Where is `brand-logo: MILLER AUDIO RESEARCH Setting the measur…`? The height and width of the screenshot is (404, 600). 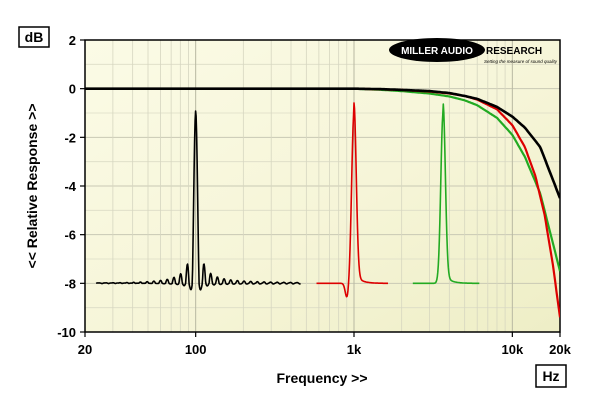
brand-logo: MILLER AUDIO RESEARCH Setting the measur… is located at coordinates (473, 51).